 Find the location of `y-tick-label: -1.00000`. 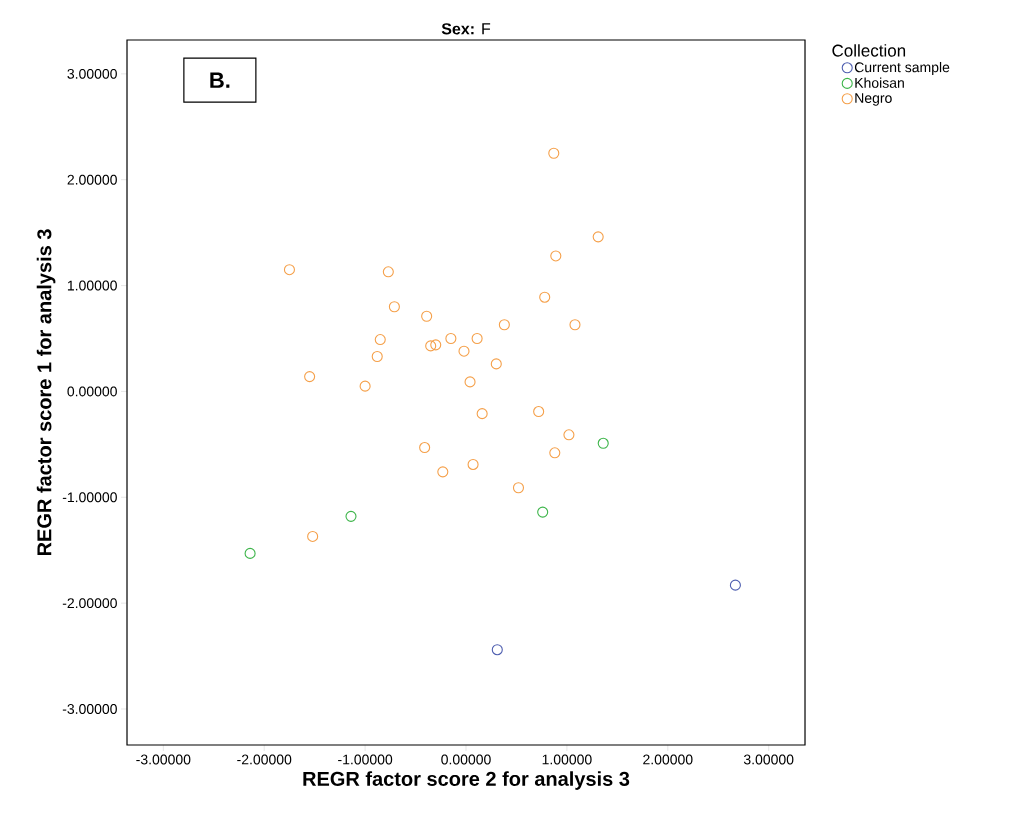

y-tick-label: -1.00000 is located at coordinates (89, 497).